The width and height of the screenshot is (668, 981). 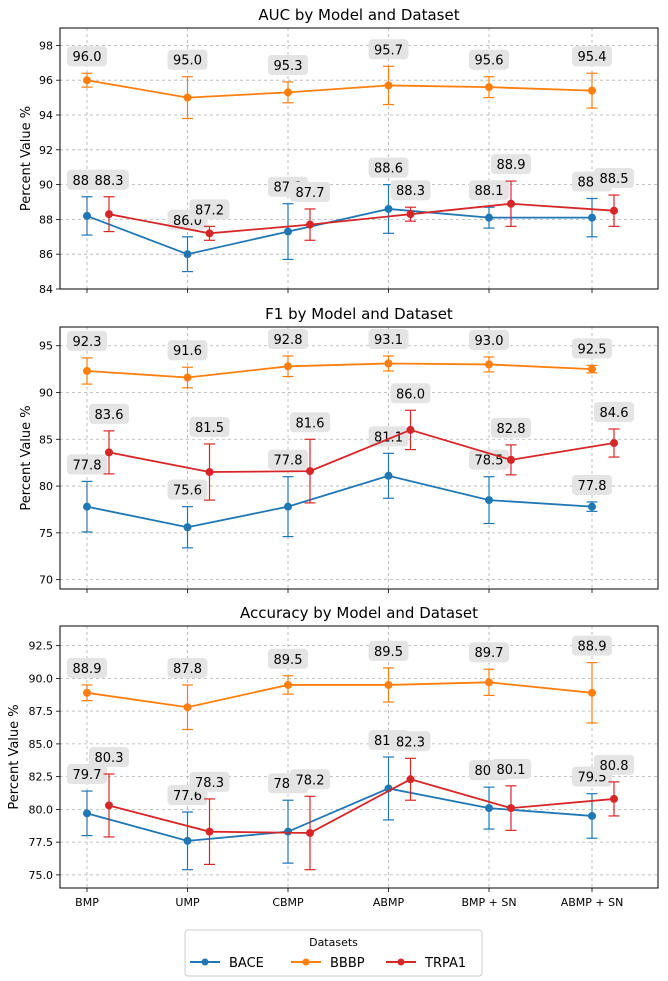 I want to click on data-label-f1-trpa1-bmp: 83.6, so click(x=109, y=413).